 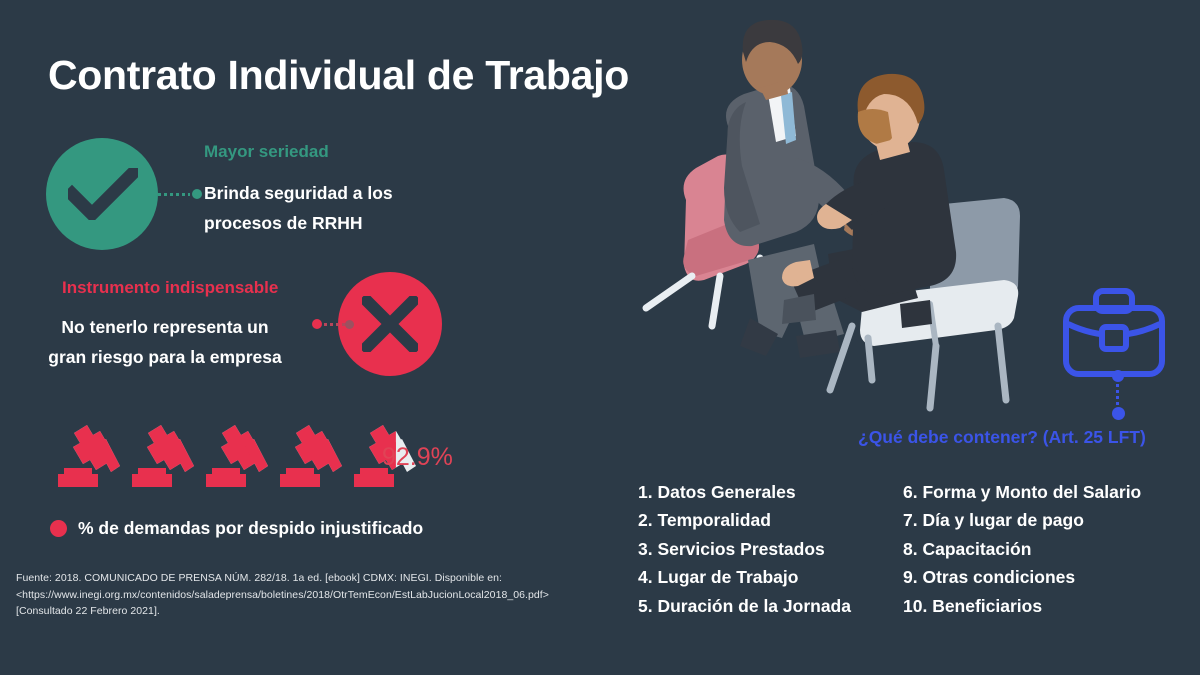 I want to click on connector-dot-right, so click(x=349, y=324).